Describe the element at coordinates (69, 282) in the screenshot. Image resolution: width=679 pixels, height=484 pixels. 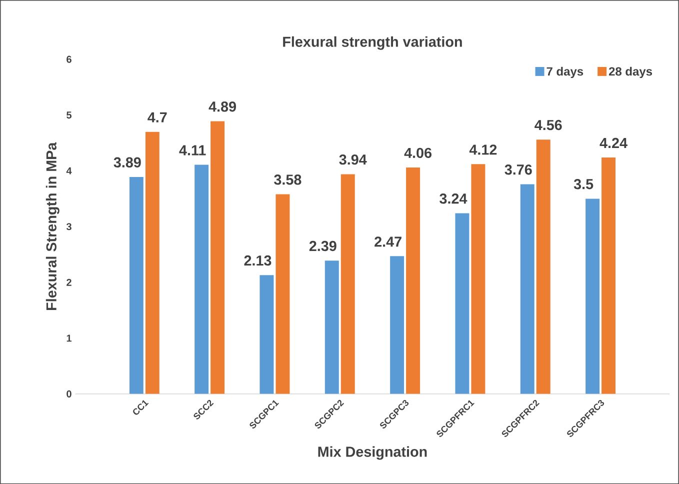
I see `y-tick-label: 2` at that location.